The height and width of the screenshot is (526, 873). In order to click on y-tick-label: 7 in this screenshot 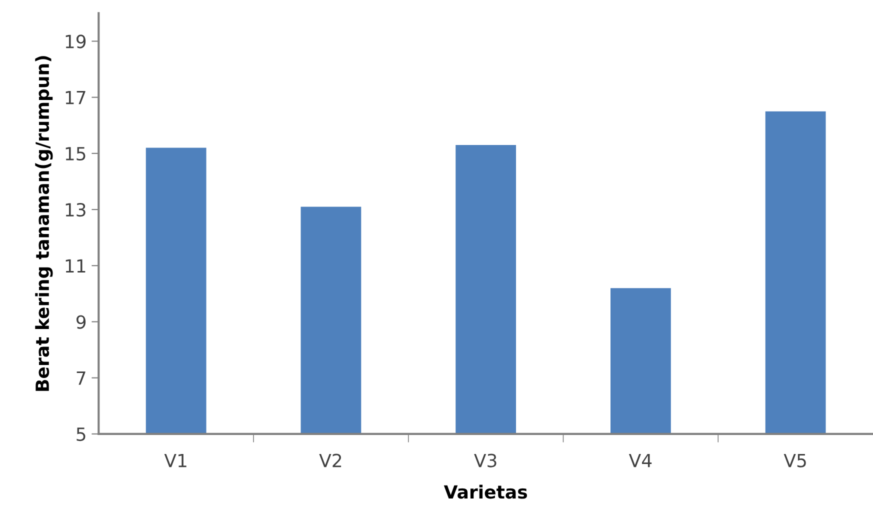, I will do `click(81, 378)`.